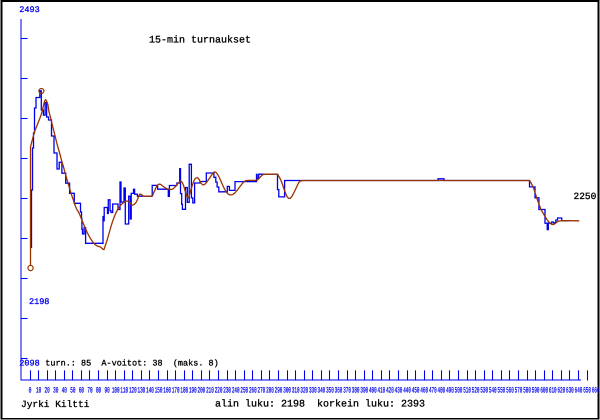  What do you see at coordinates (296, 391) in the screenshot?
I see `svg-text: 310` at bounding box center [296, 391].